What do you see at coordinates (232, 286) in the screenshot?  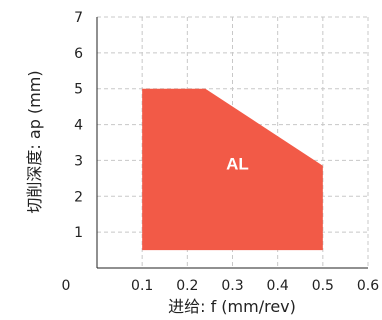 I see `x-tick-label-3: 0.3` at bounding box center [232, 286].